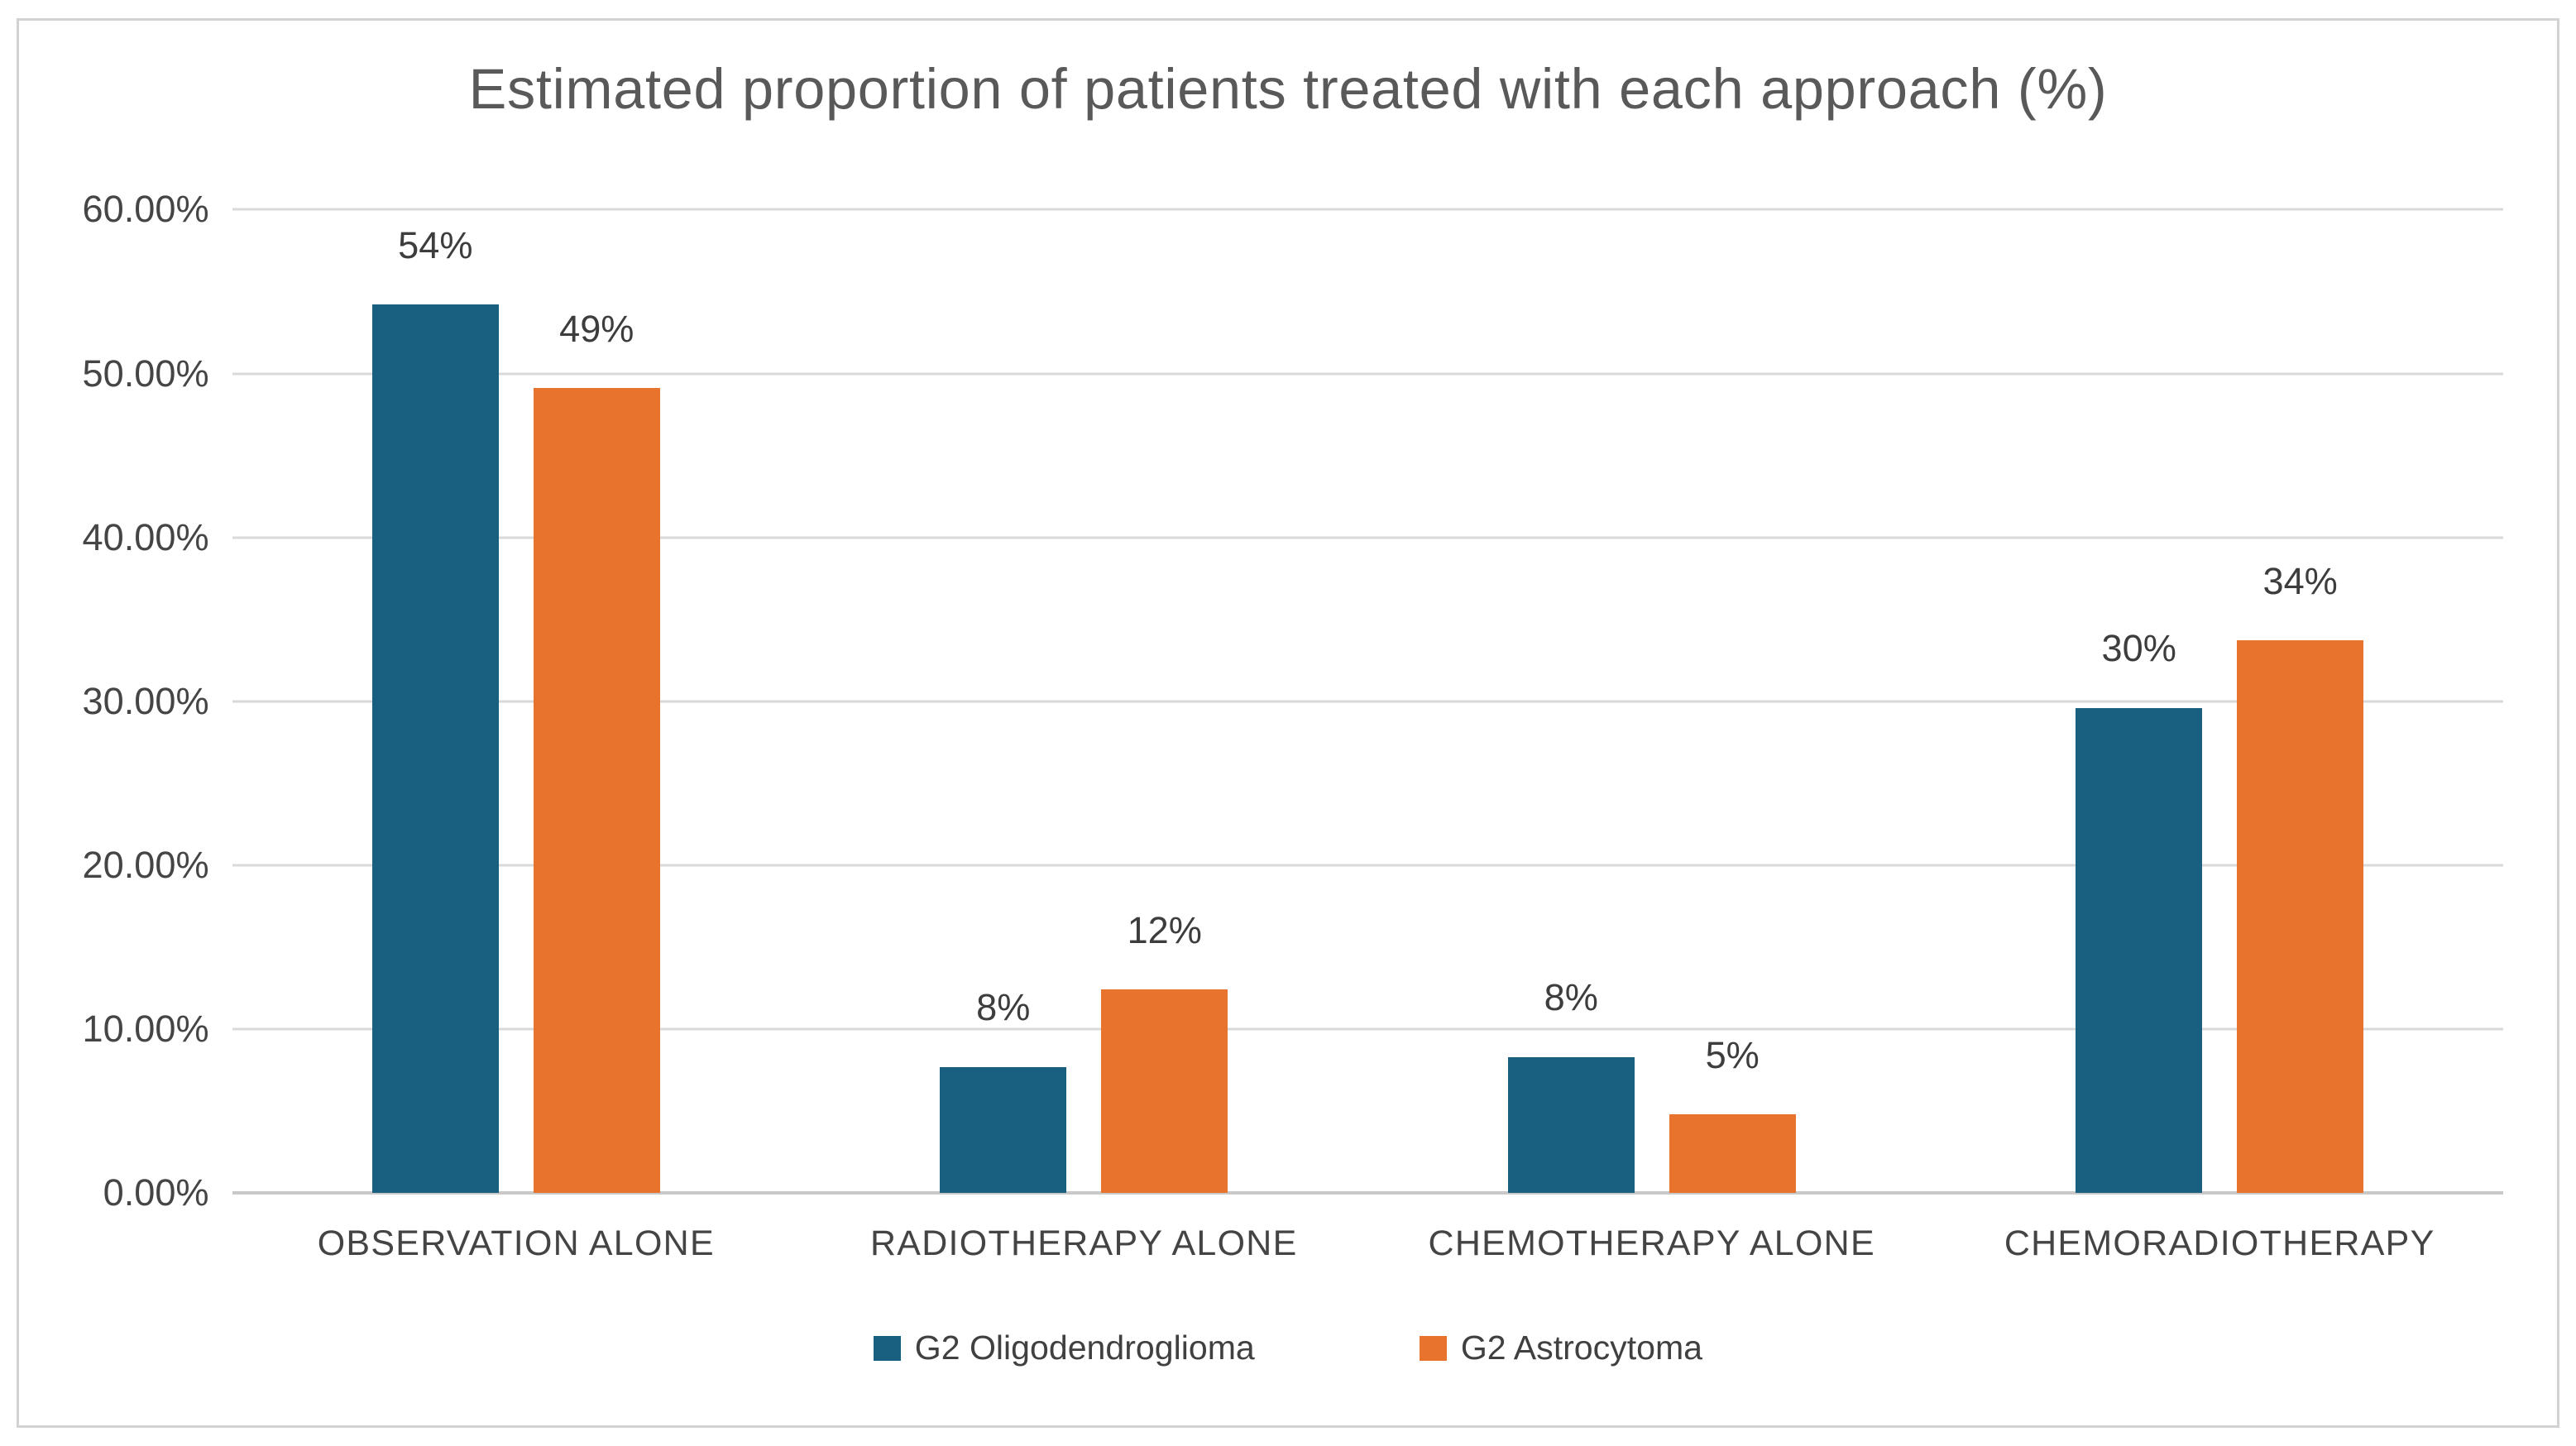 The height and width of the screenshot is (1446, 2576). What do you see at coordinates (1084, 1348) in the screenshot?
I see `legend-label: G2 Oligodendroglioma` at bounding box center [1084, 1348].